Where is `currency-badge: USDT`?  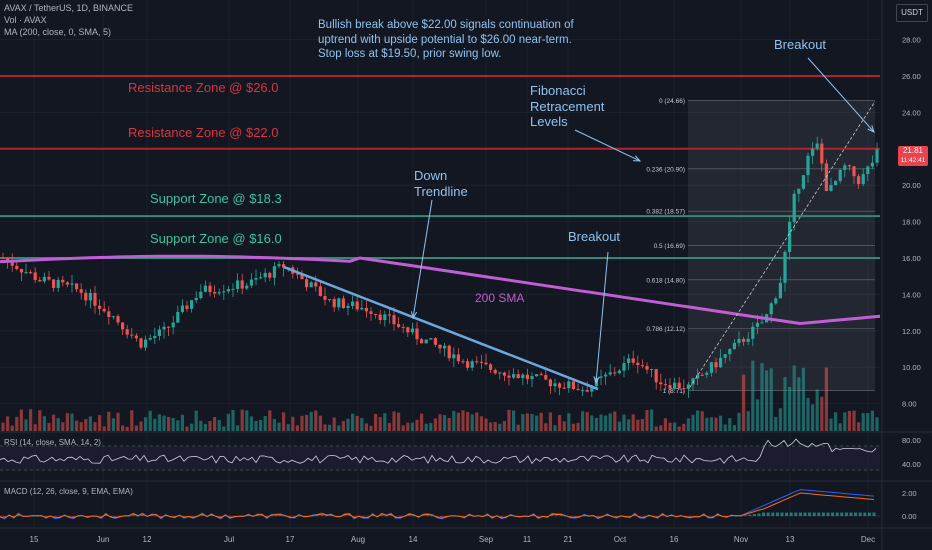 currency-badge: USDT is located at coordinates (912, 13).